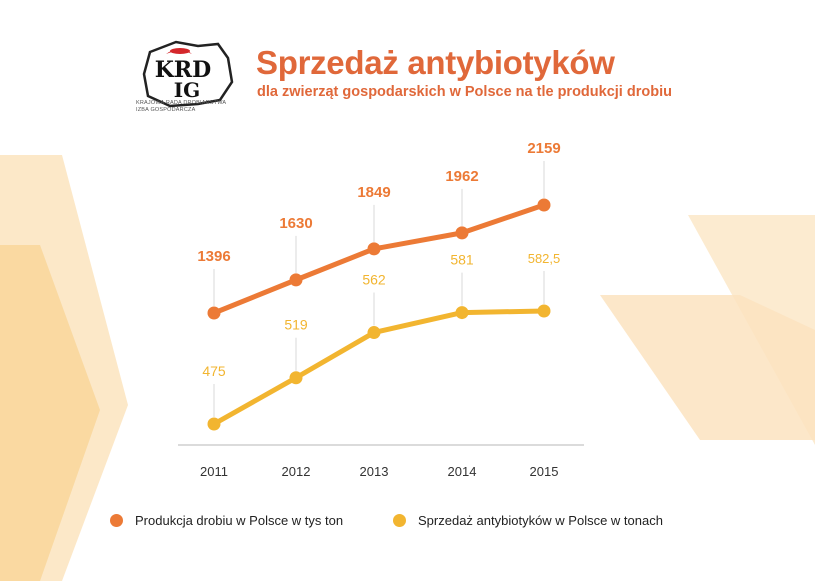  Describe the element at coordinates (214, 471) in the screenshot. I see `x-tick-label-2011: 2011` at that location.